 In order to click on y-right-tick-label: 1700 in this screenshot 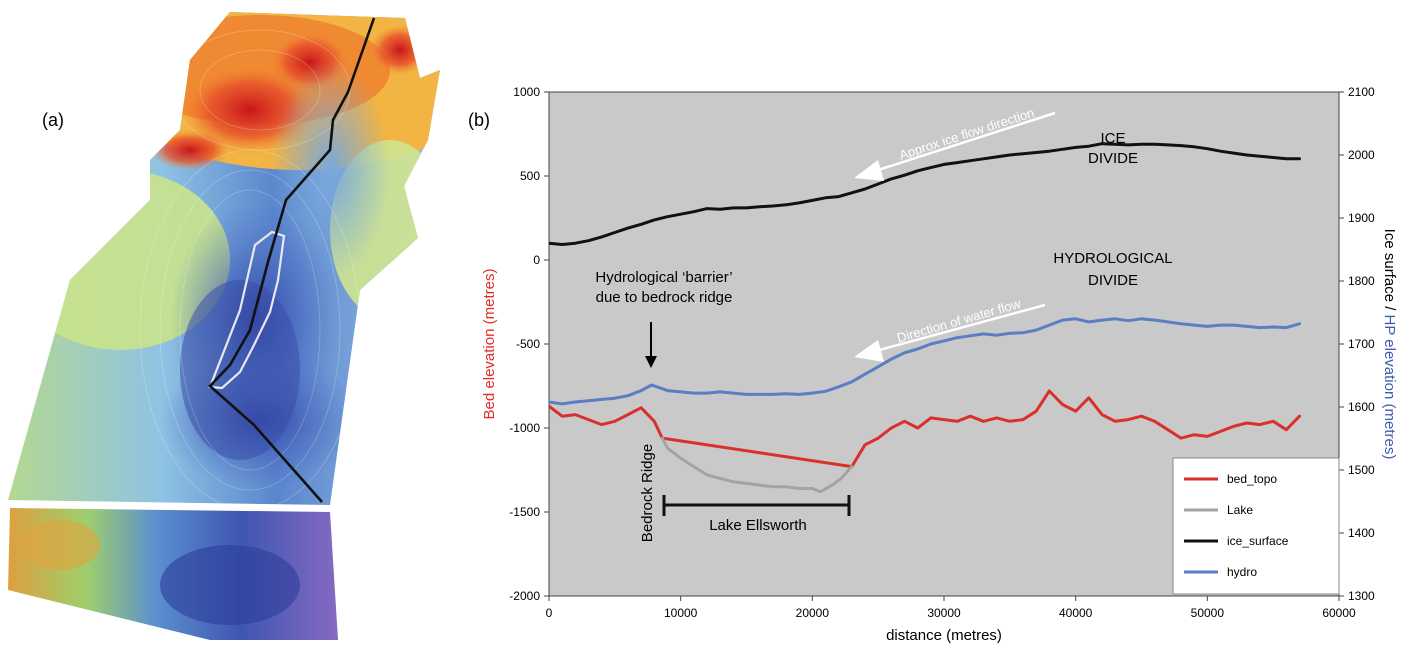, I will do `click(1361, 344)`.